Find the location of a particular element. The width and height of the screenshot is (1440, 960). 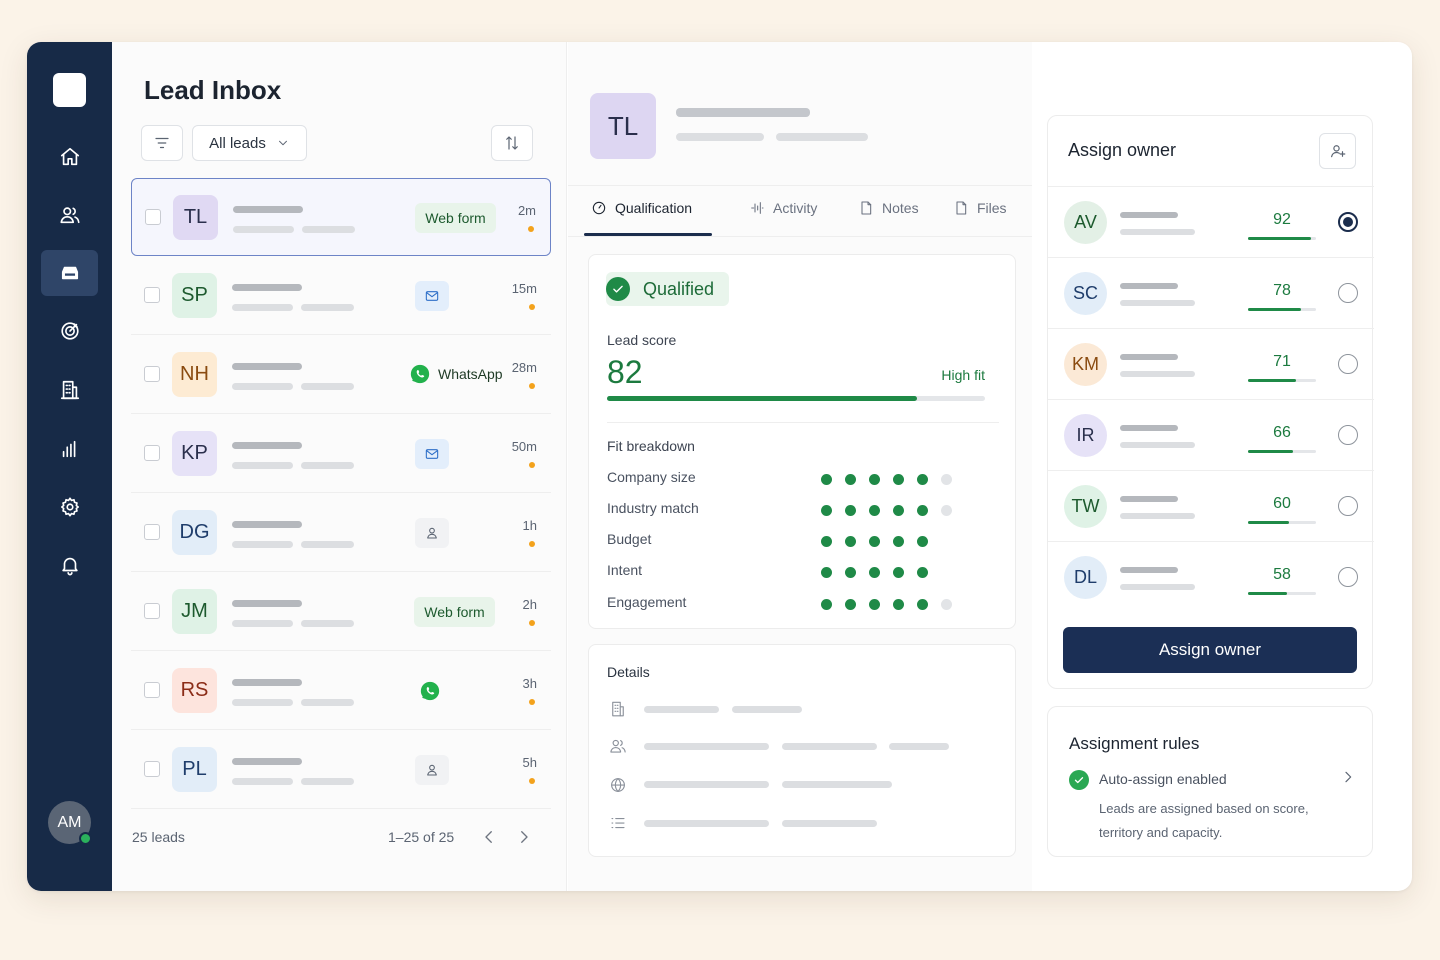

lead-time: 15m is located at coordinates (524, 288).